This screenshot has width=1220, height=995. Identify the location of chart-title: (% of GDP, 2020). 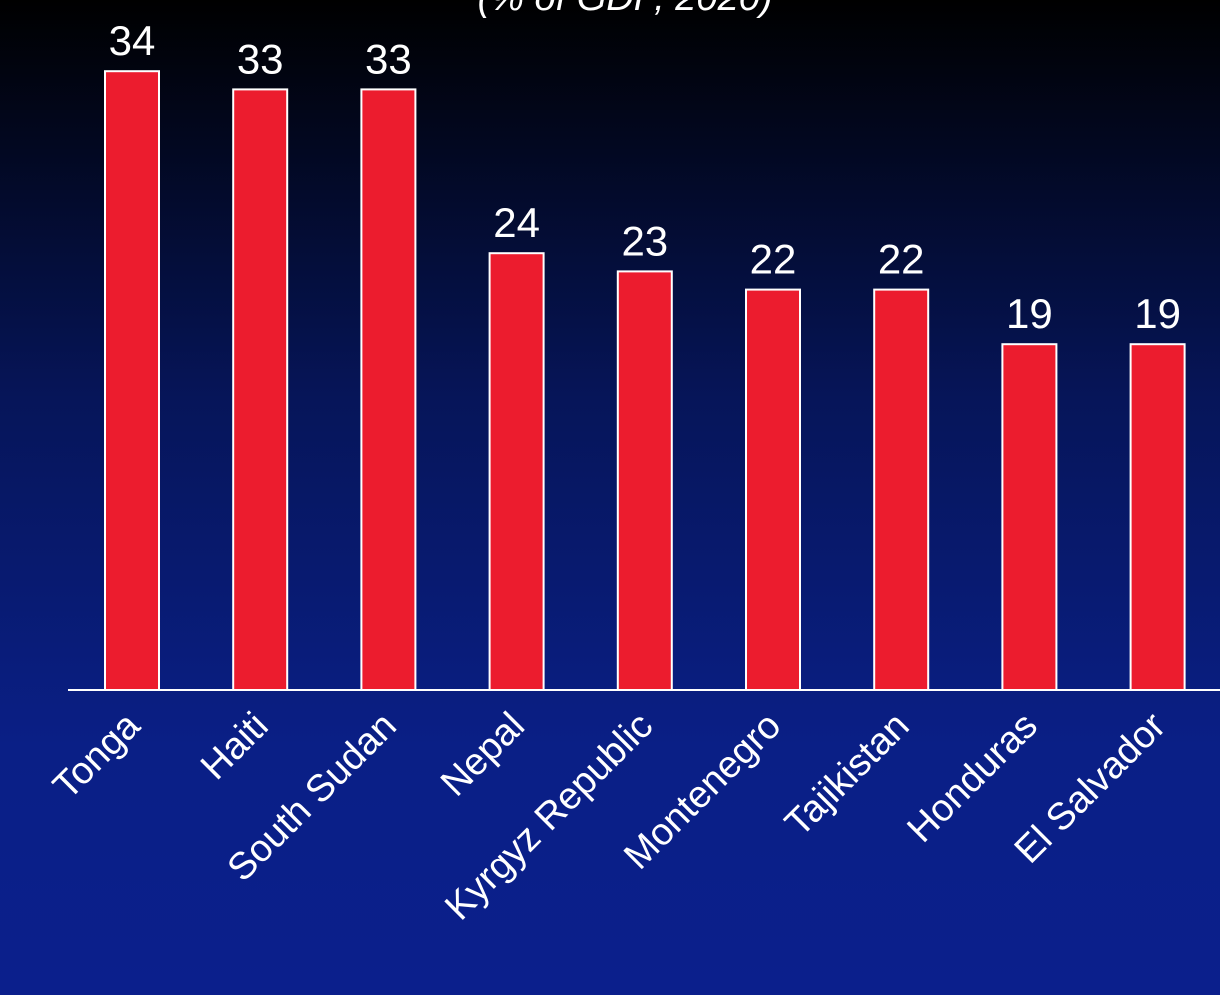
(624, 9).